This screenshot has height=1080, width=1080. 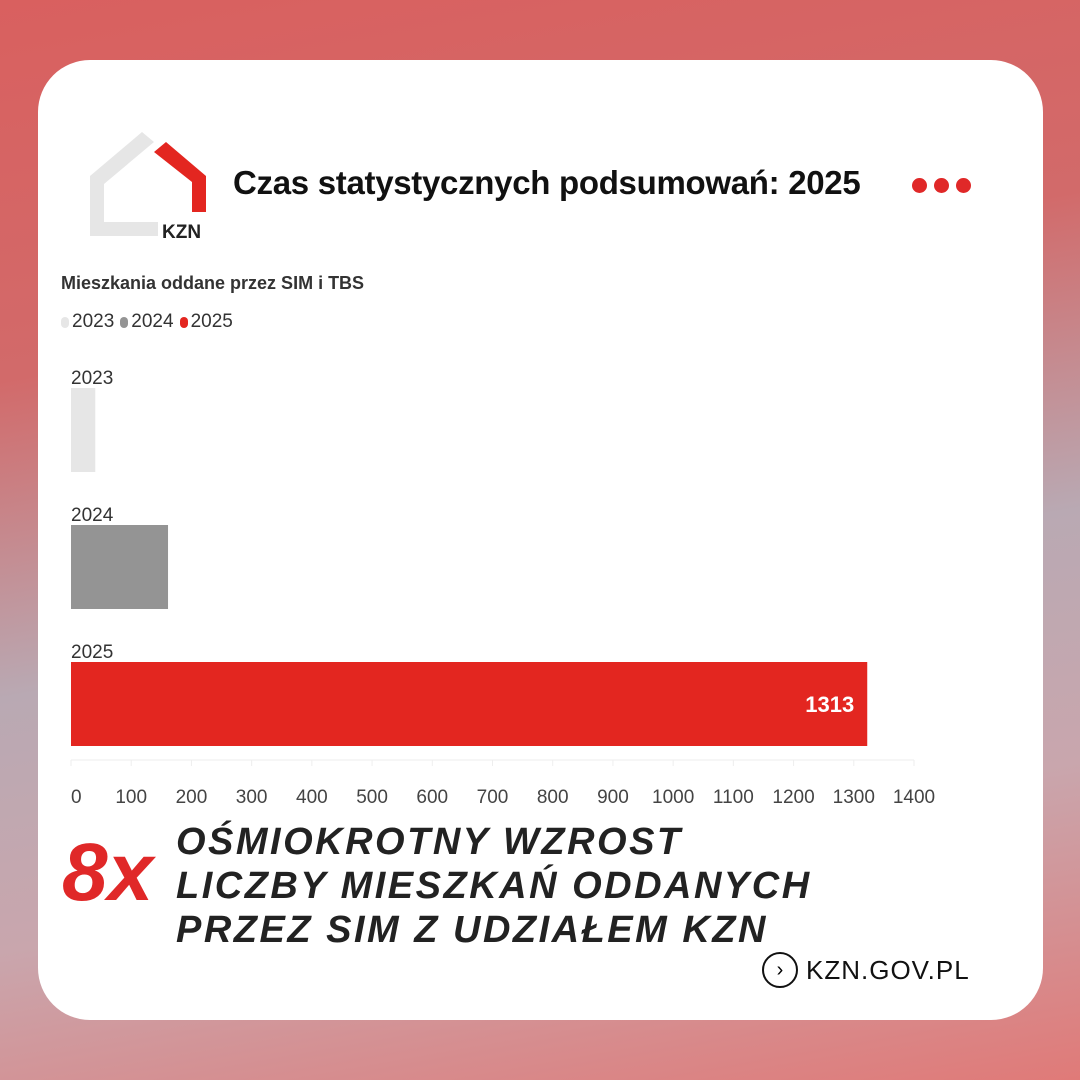 What do you see at coordinates (108, 872) in the screenshot?
I see `multiplier: 8x` at bounding box center [108, 872].